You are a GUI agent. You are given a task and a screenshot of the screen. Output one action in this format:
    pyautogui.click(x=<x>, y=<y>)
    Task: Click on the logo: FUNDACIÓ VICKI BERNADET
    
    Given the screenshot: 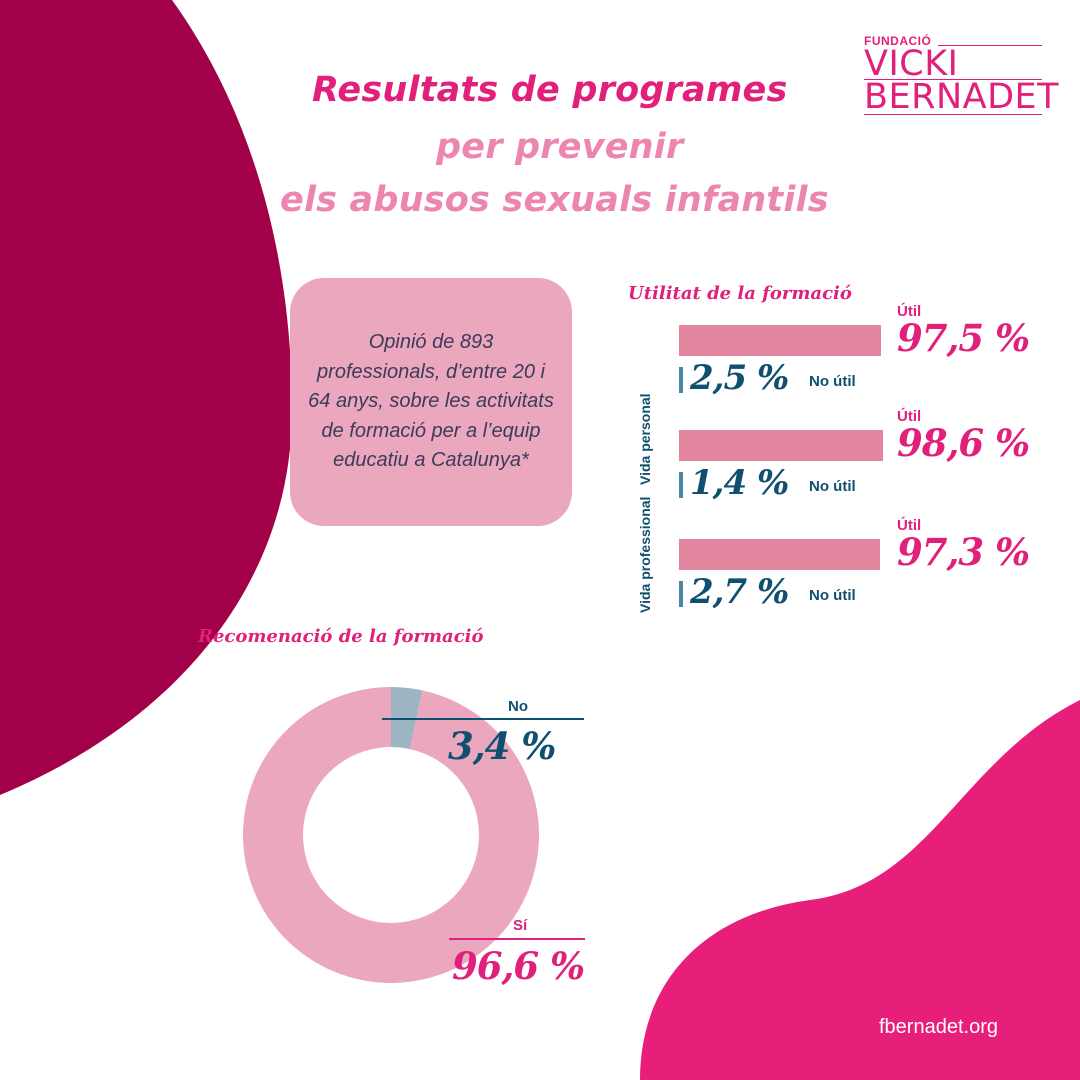 What is the action you would take?
    pyautogui.click(x=961, y=75)
    